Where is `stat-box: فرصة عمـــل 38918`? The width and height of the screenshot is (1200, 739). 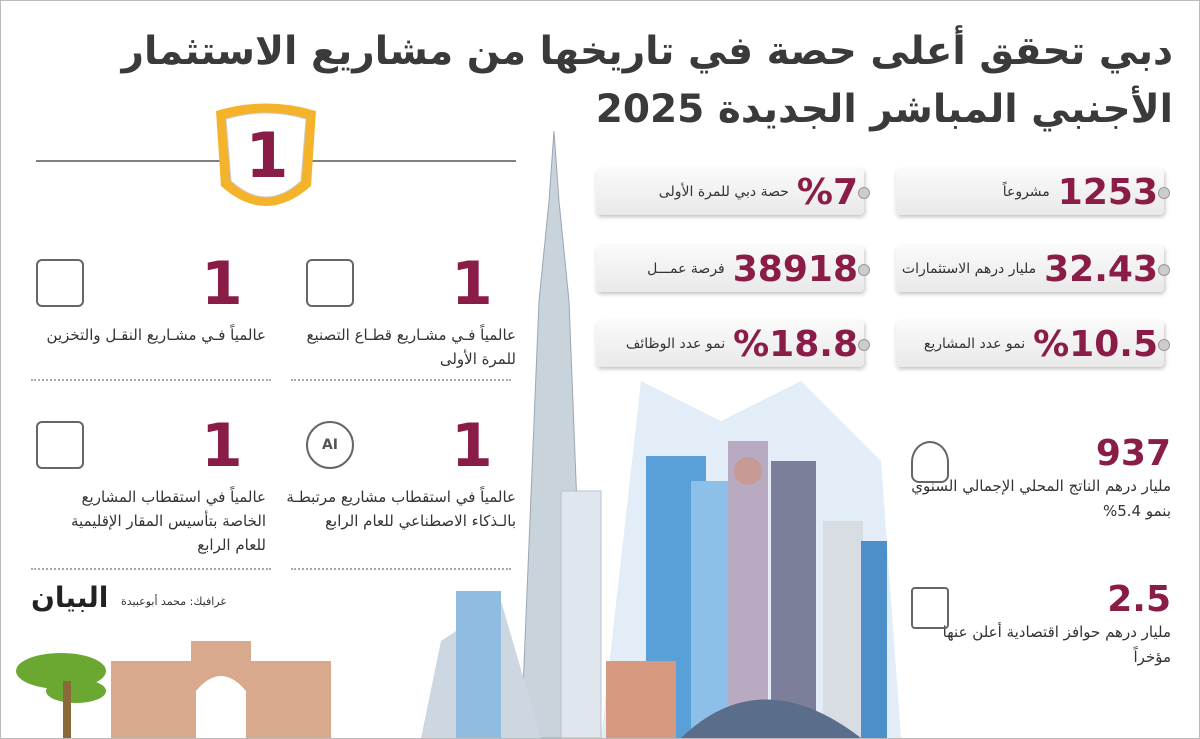
stat-box: فرصة عمـــل 38918 is located at coordinates (733, 269).